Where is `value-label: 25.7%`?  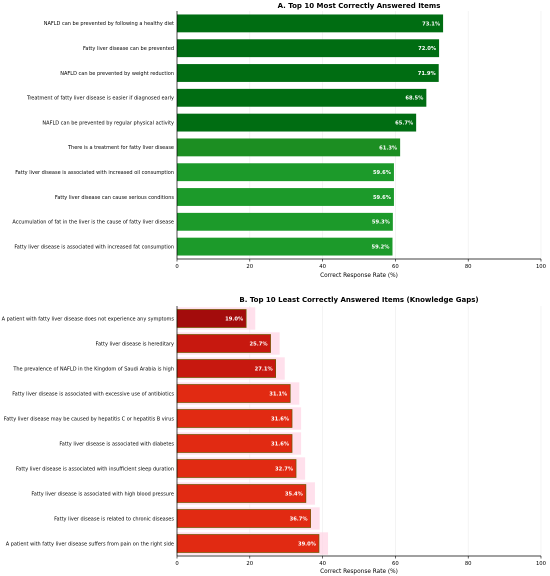
value-label: 25.7% is located at coordinates (259, 344).